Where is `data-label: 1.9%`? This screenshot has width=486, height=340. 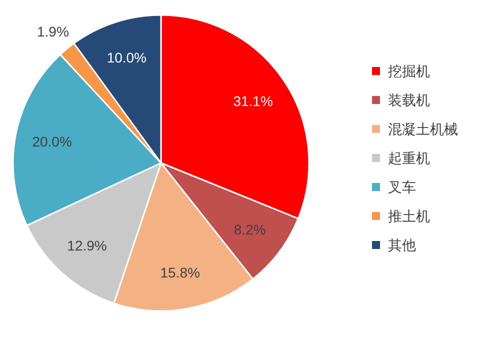
data-label: 1.9% is located at coordinates (53, 32).